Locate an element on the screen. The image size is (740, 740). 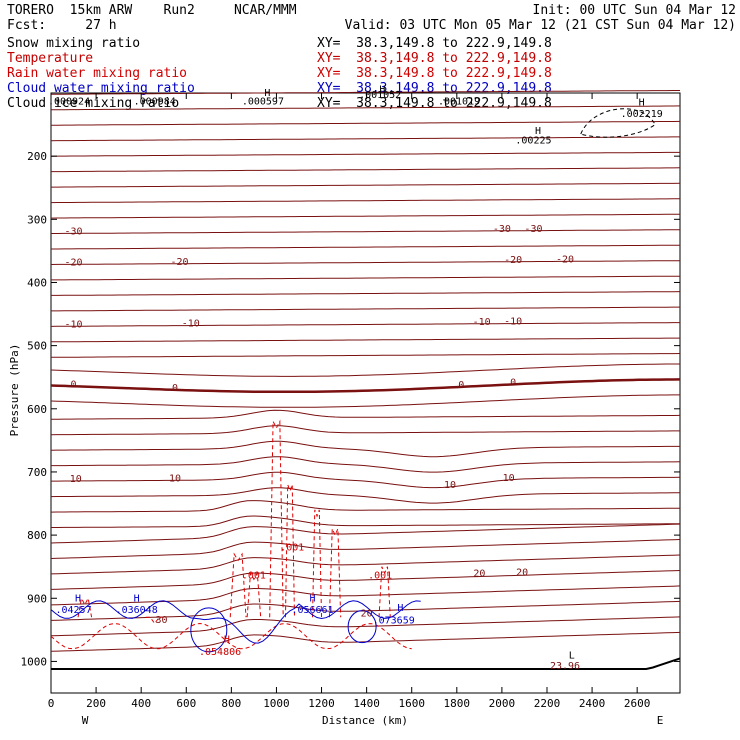
x-tick-label: 2200 is located at coordinates (547, 703).